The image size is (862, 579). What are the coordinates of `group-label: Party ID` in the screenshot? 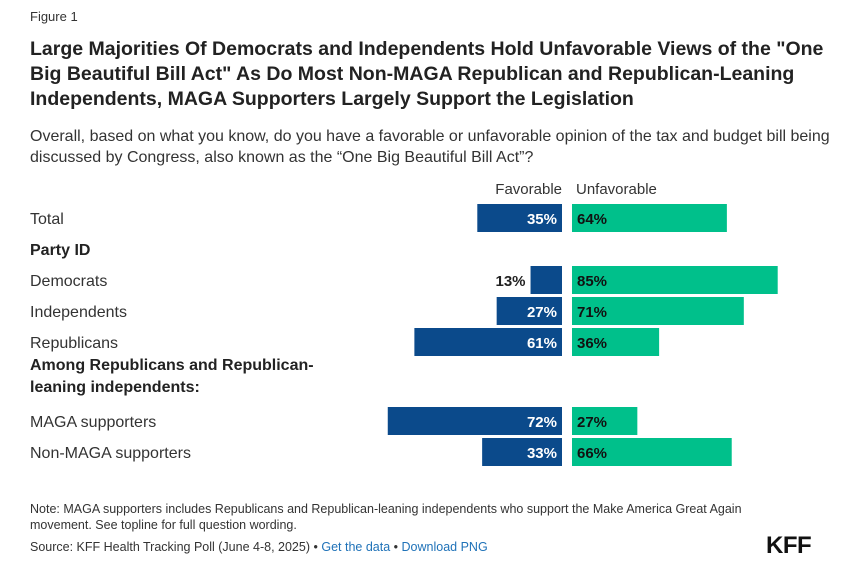 It's located at (60, 250).